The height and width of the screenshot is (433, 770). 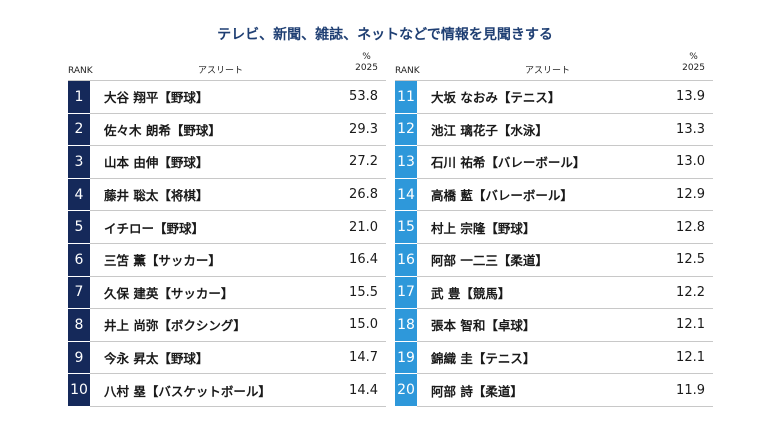 What do you see at coordinates (489, 261) in the screenshot?
I see `athlete-name: 阿部 一二三【柔道】` at bounding box center [489, 261].